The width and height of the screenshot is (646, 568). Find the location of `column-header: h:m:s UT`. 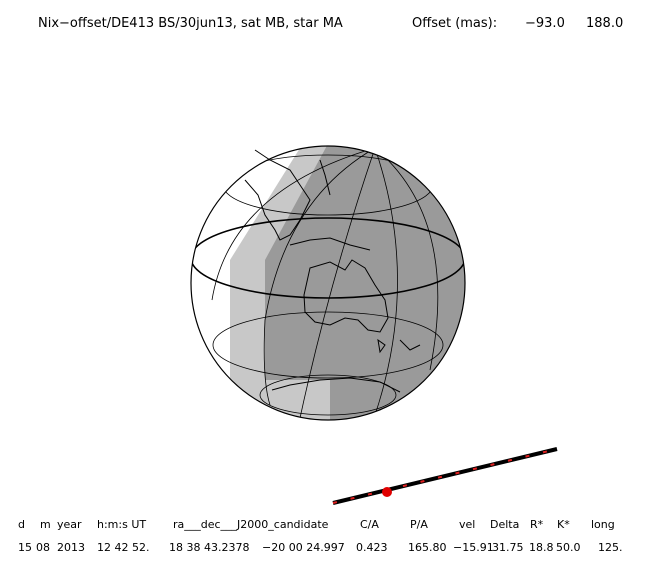

column-header: h:m:s UT is located at coordinates (121, 524).